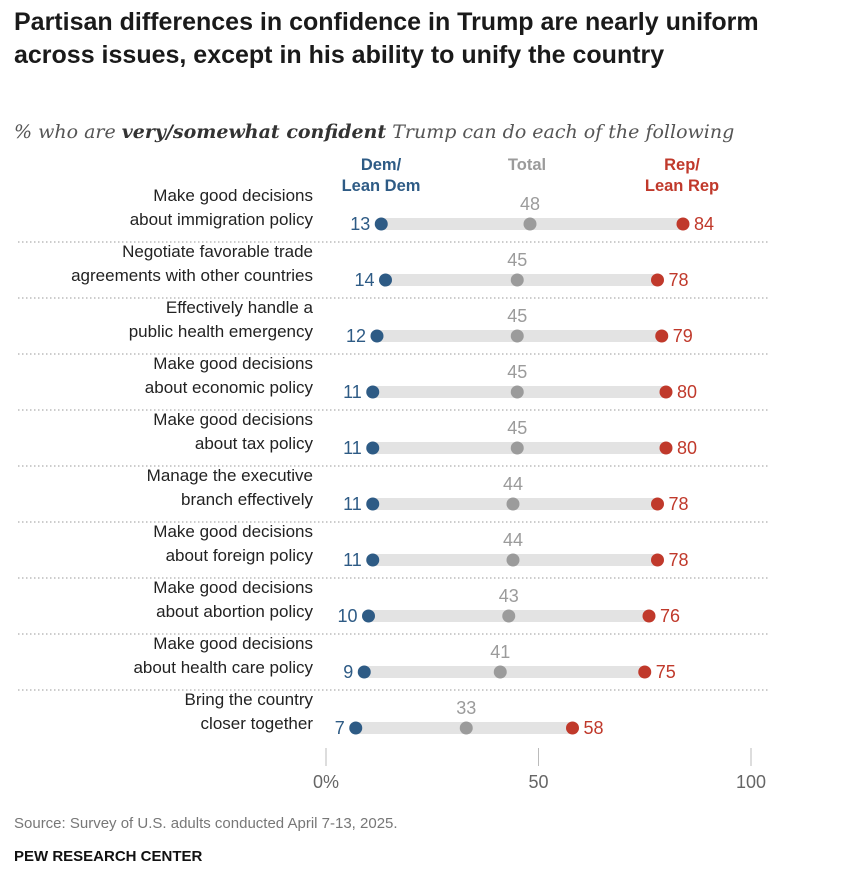 Image resolution: width=842 pixels, height=872 pixels. I want to click on value-label-dem-7: 10, so click(347, 616).